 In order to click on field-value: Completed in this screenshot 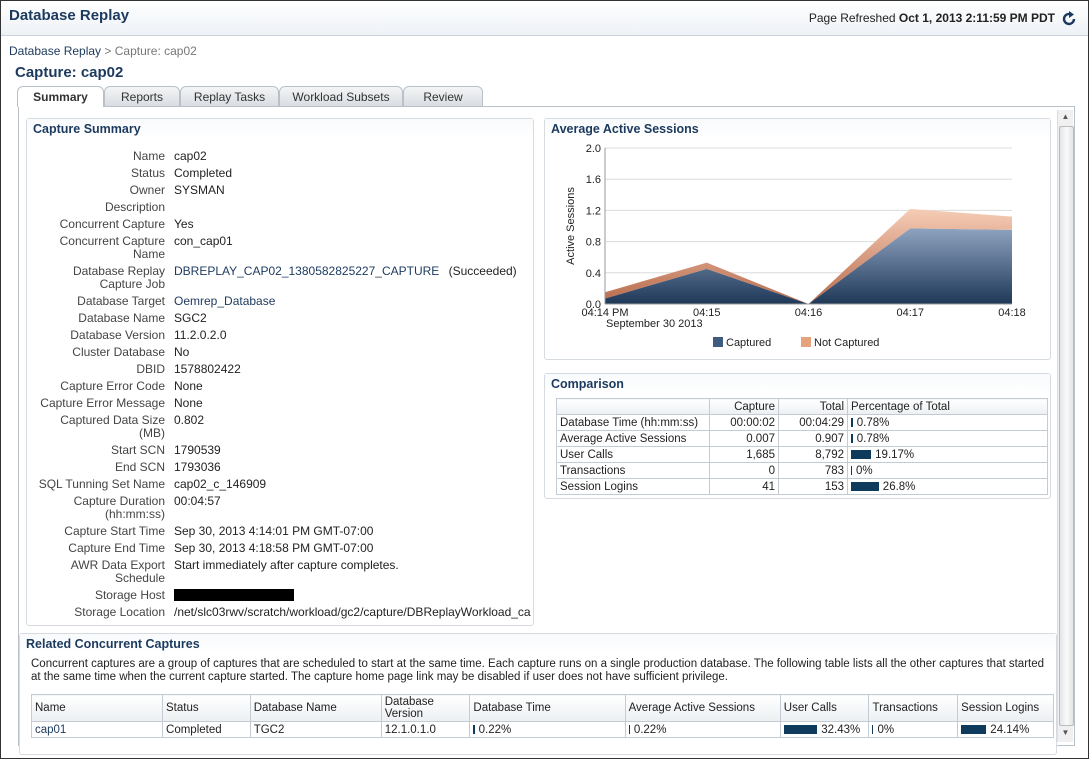, I will do `click(198, 173)`.